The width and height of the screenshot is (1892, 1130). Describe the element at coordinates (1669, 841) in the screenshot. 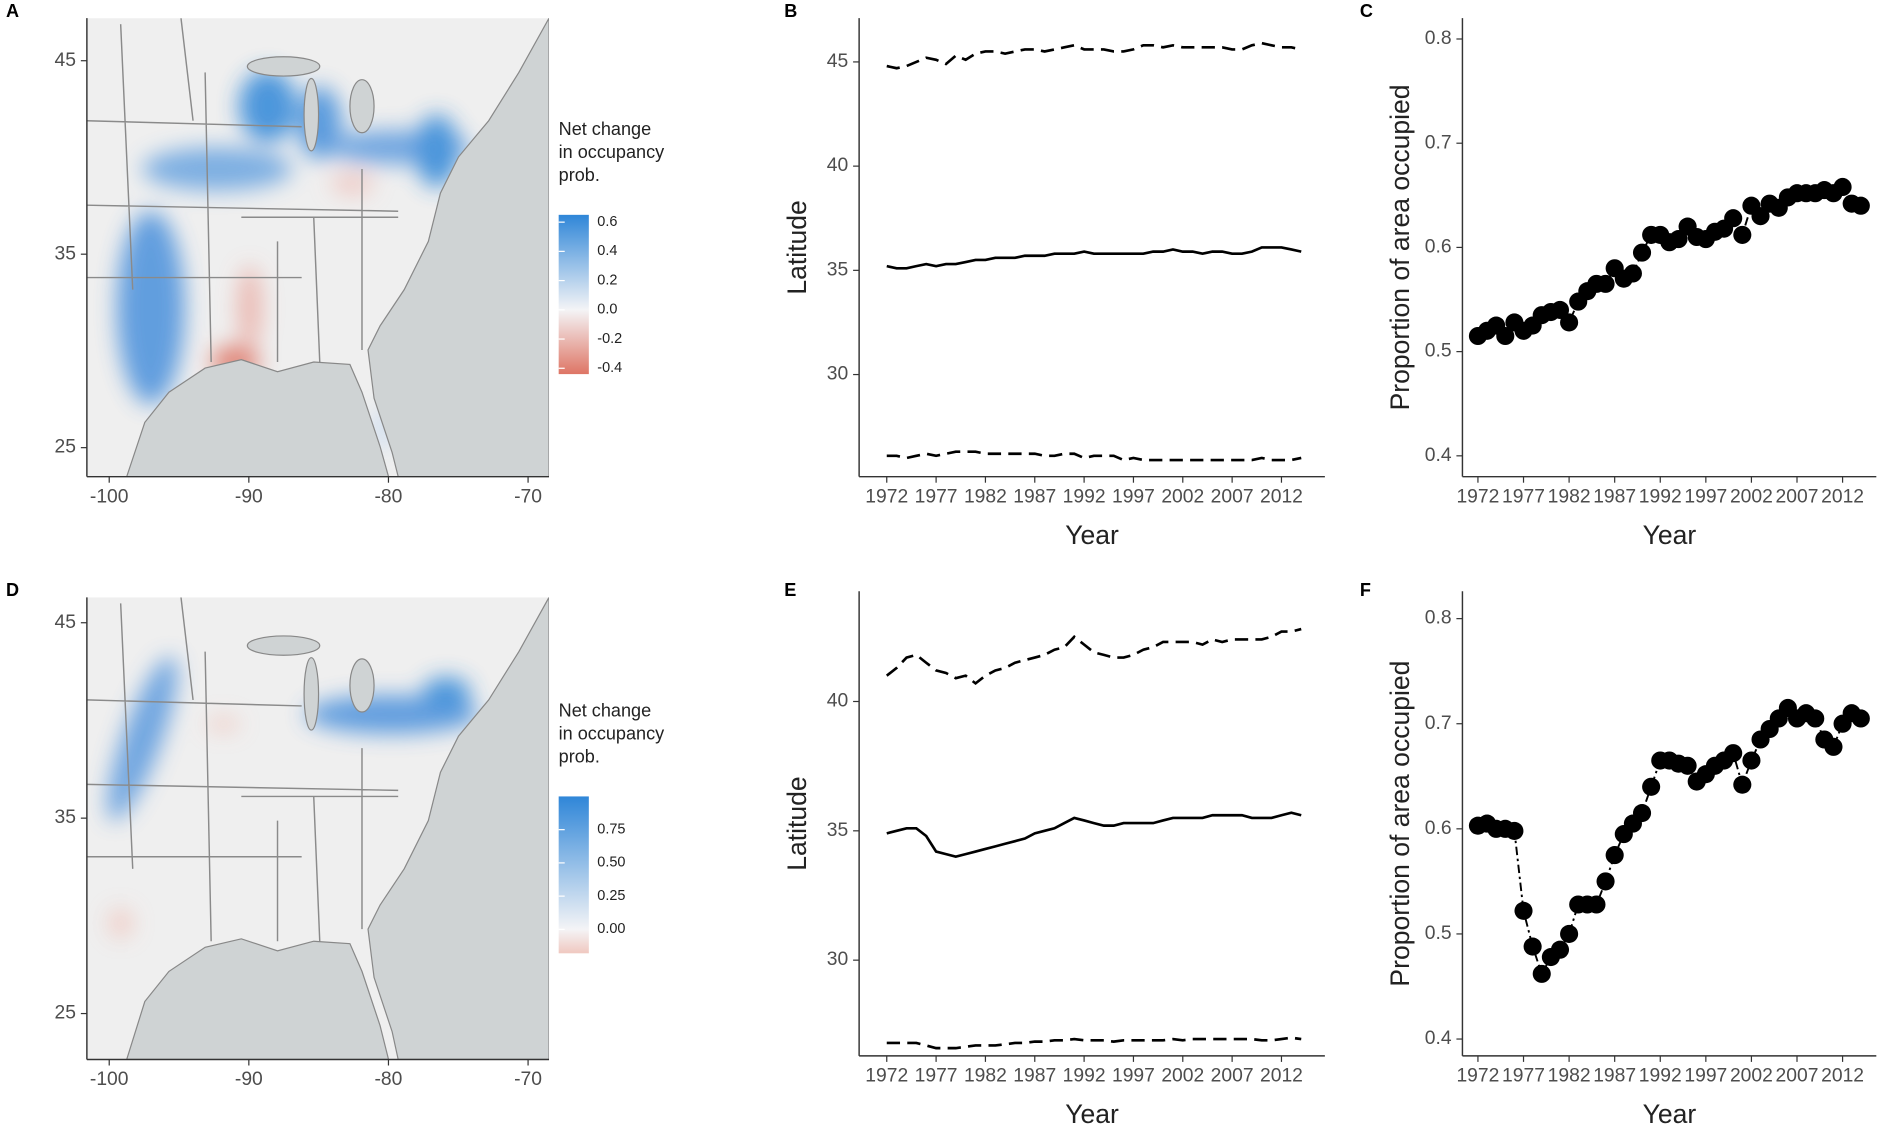

I see `connector` at that location.